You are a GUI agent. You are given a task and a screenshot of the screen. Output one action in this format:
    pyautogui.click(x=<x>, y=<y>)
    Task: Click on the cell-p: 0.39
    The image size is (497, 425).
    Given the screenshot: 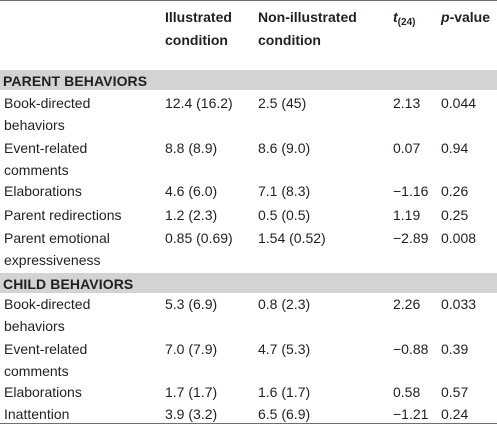 What is the action you would take?
    pyautogui.click(x=455, y=349)
    